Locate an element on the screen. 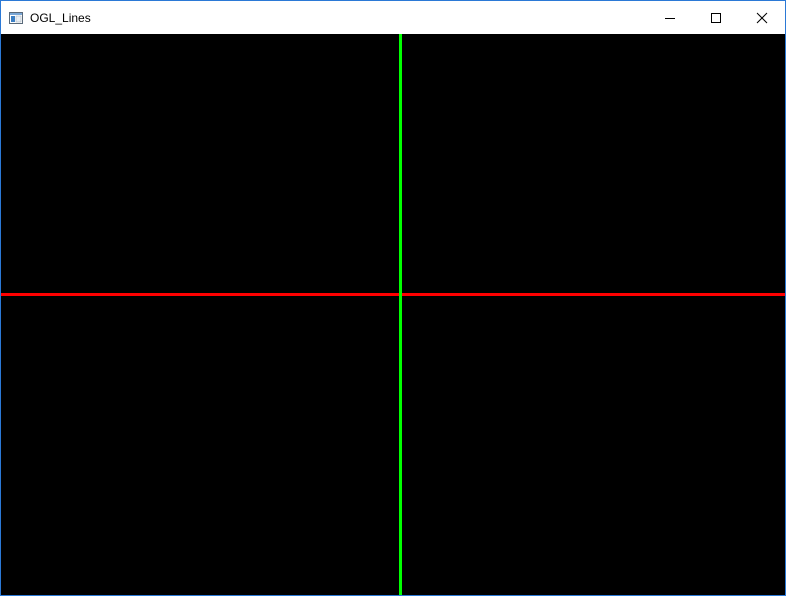 The height and width of the screenshot is (596, 786). minimize-icon is located at coordinates (670, 18).